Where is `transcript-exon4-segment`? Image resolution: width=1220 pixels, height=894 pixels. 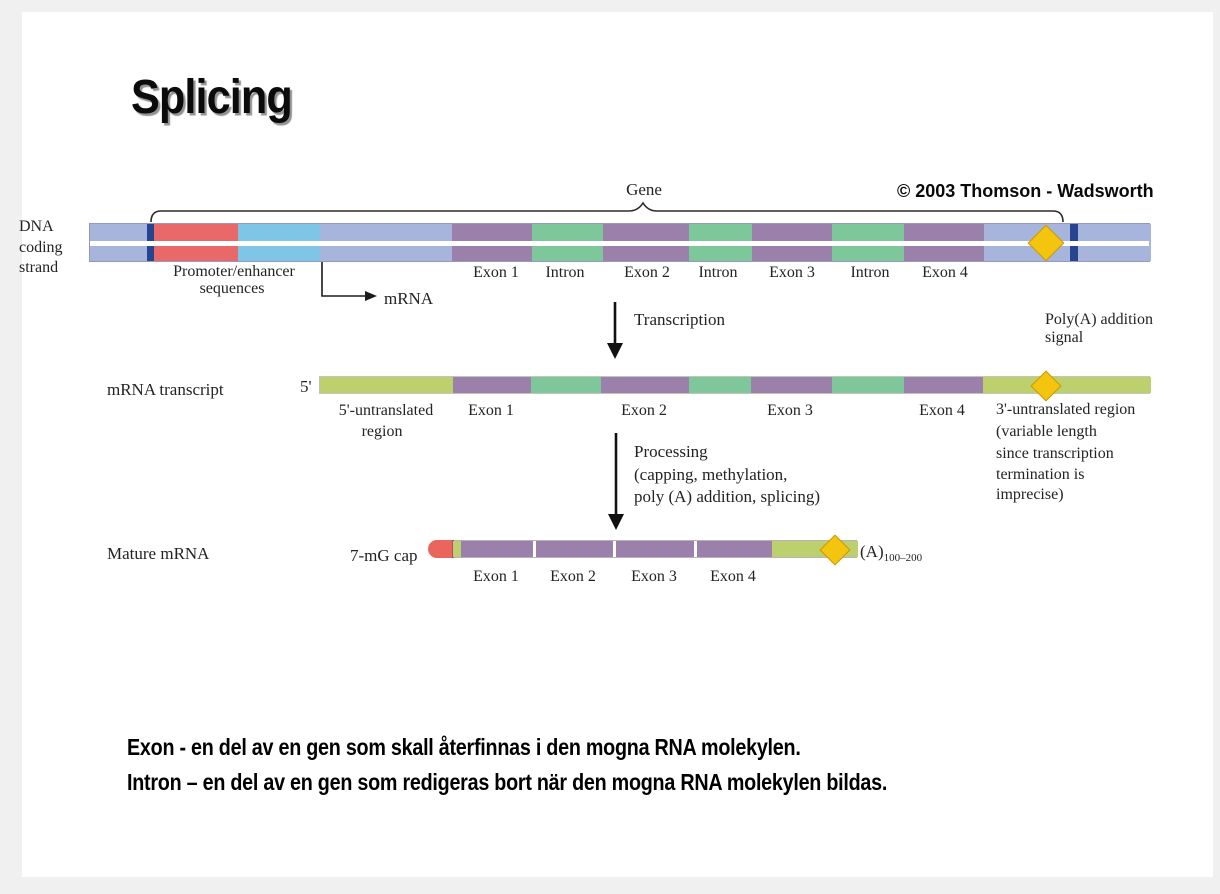 transcript-exon4-segment is located at coordinates (943, 385).